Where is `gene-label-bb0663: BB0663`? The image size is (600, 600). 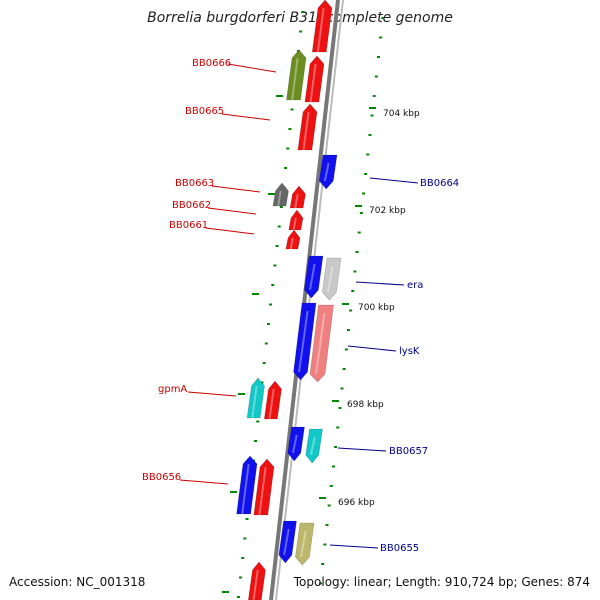 gene-label-bb0663: BB0663 is located at coordinates (194, 183).